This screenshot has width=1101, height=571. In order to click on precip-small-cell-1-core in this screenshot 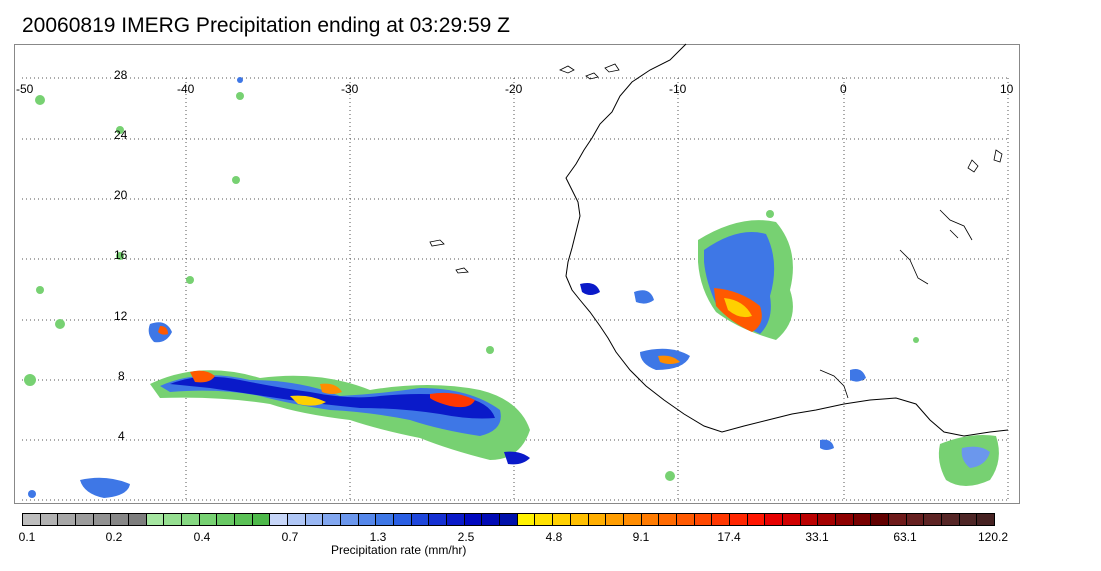, I will do `click(669, 359)`.